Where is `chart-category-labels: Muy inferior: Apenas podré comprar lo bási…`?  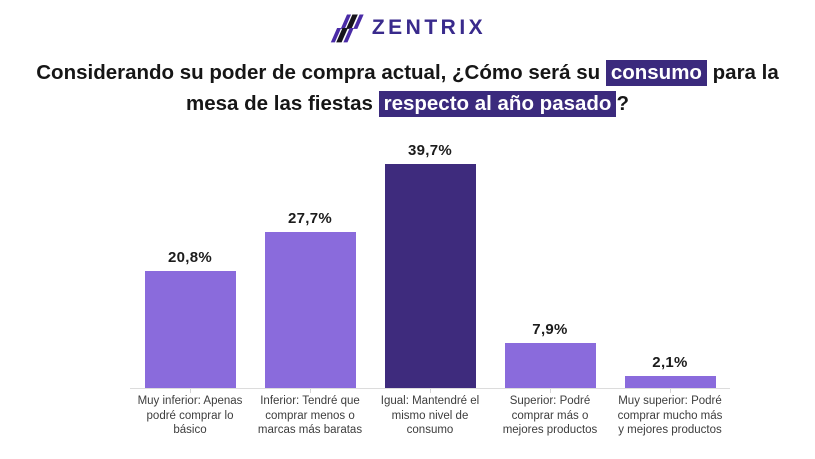 chart-category-labels: Muy inferior: Apenas podré comprar lo bási… is located at coordinates (430, 413).